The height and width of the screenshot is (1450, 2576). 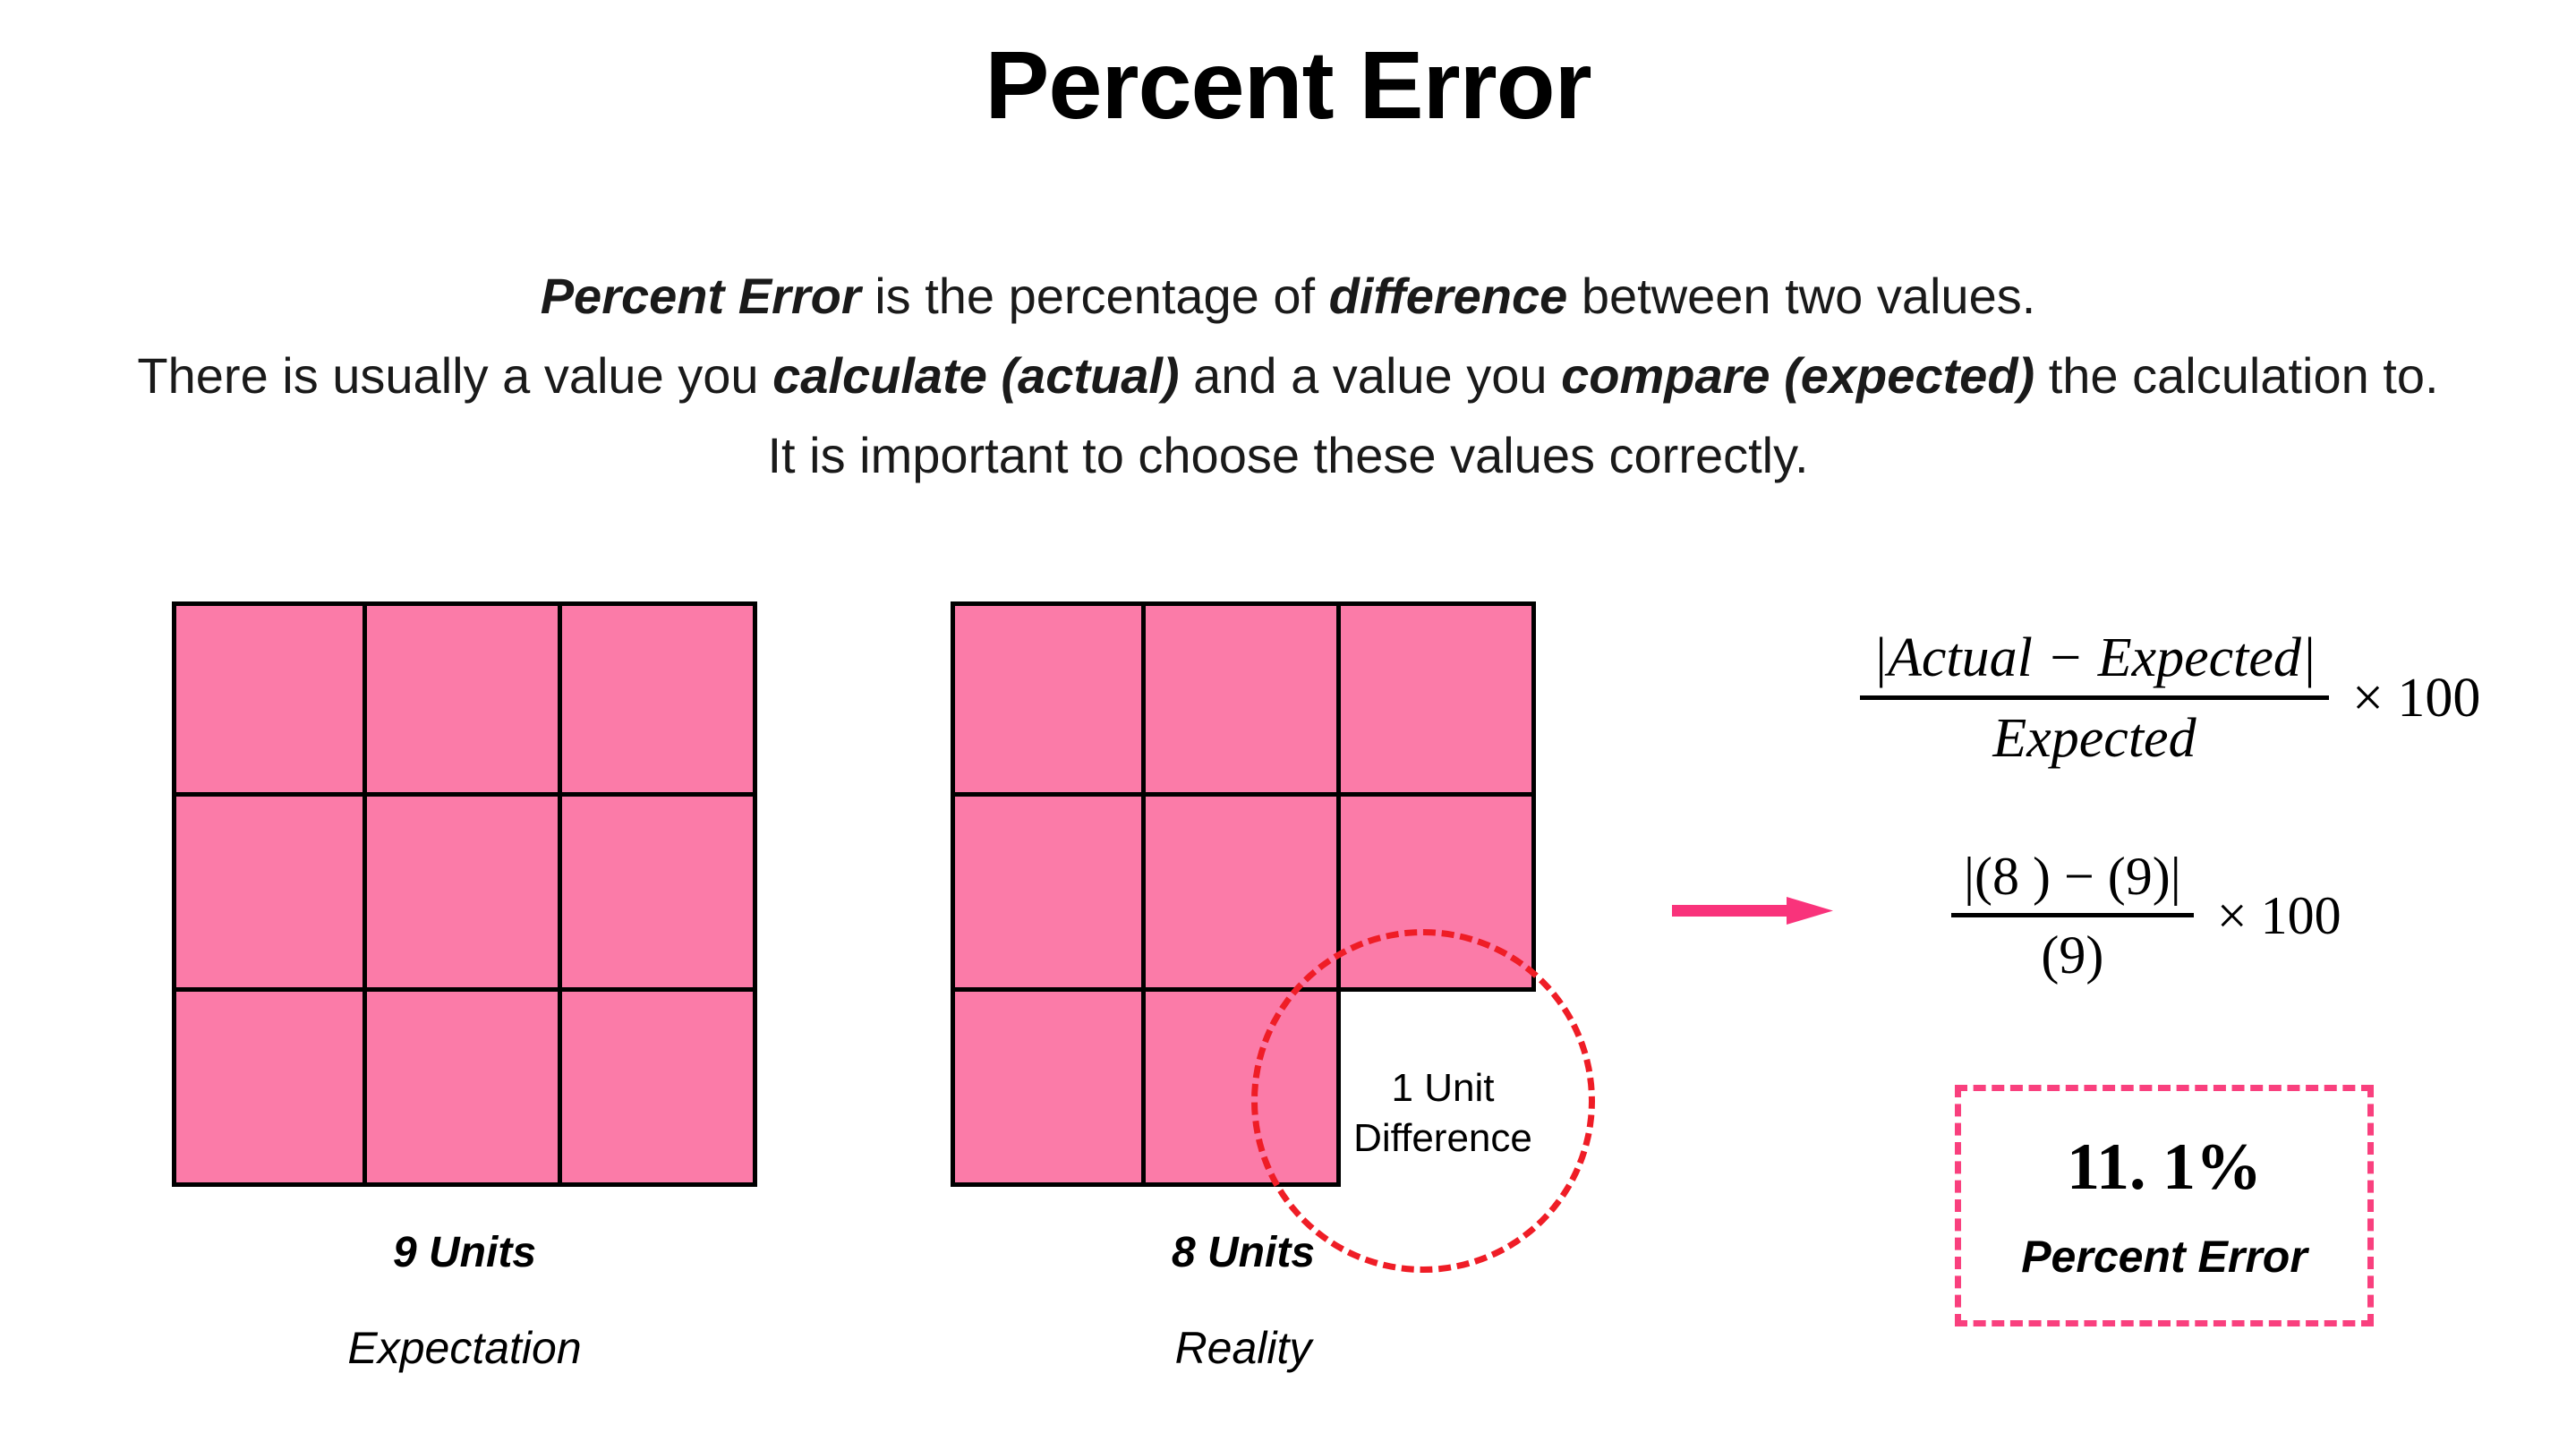 What do you see at coordinates (2278, 915) in the screenshot?
I see `numeric-formula-multiplier: × 100` at bounding box center [2278, 915].